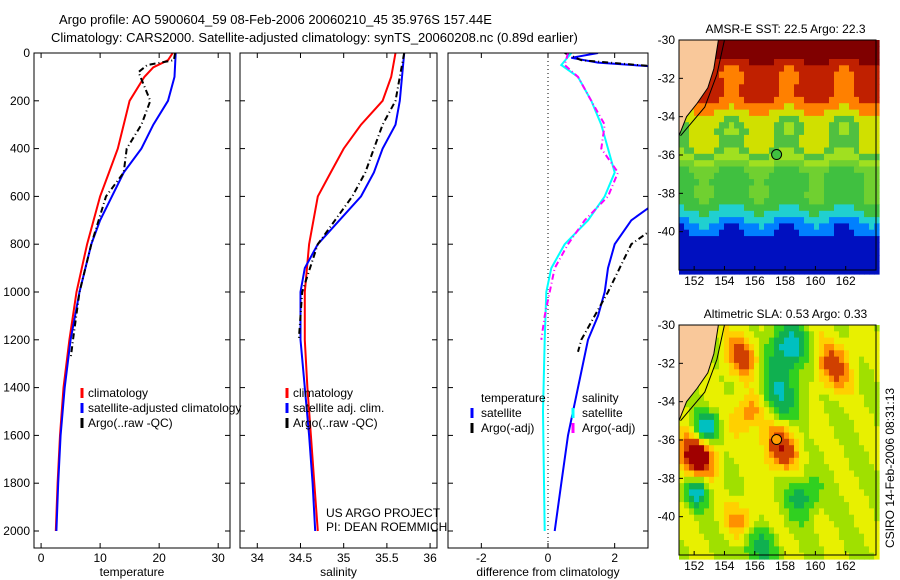 The height and width of the screenshot is (580, 900). Describe the element at coordinates (580, 196) in the screenshot. I see `series-salinity-argo-adj-` at that location.